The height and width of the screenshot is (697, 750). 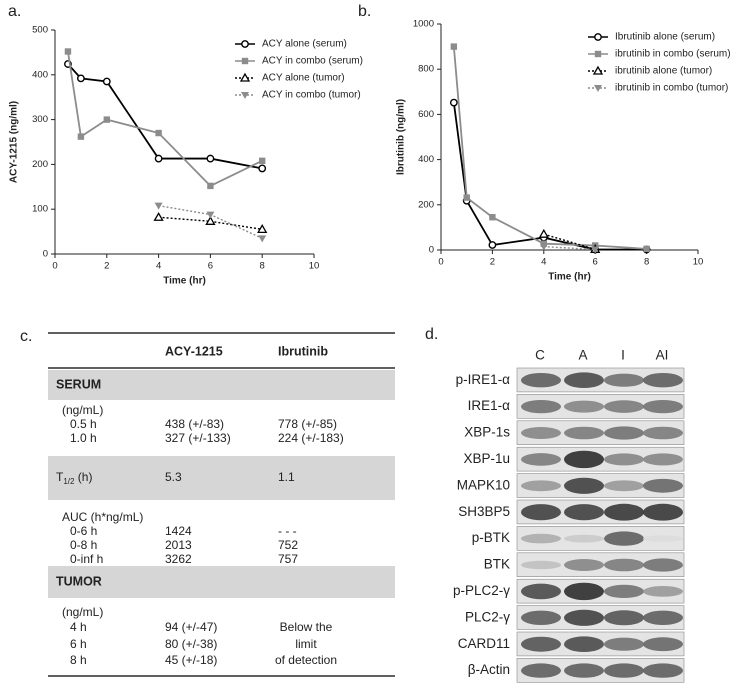 I want to click on label-main: T, so click(x=60, y=477).